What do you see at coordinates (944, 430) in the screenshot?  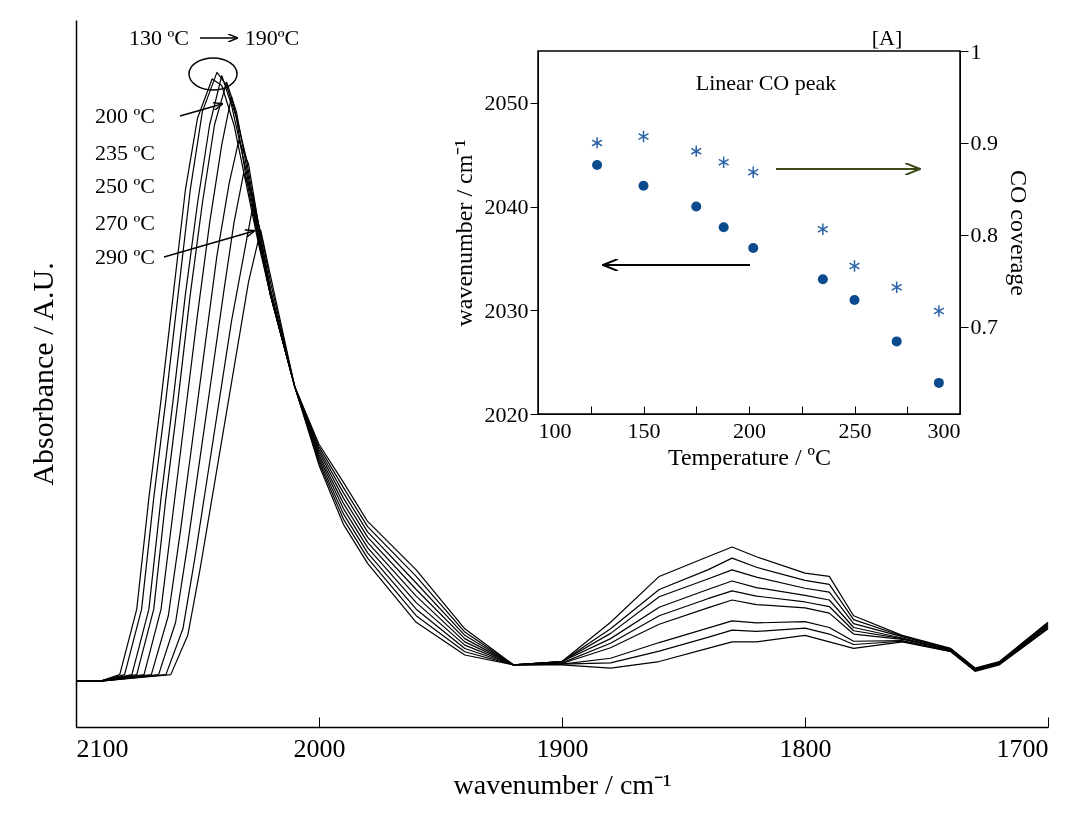 I see `x-tick-label: 300` at bounding box center [944, 430].